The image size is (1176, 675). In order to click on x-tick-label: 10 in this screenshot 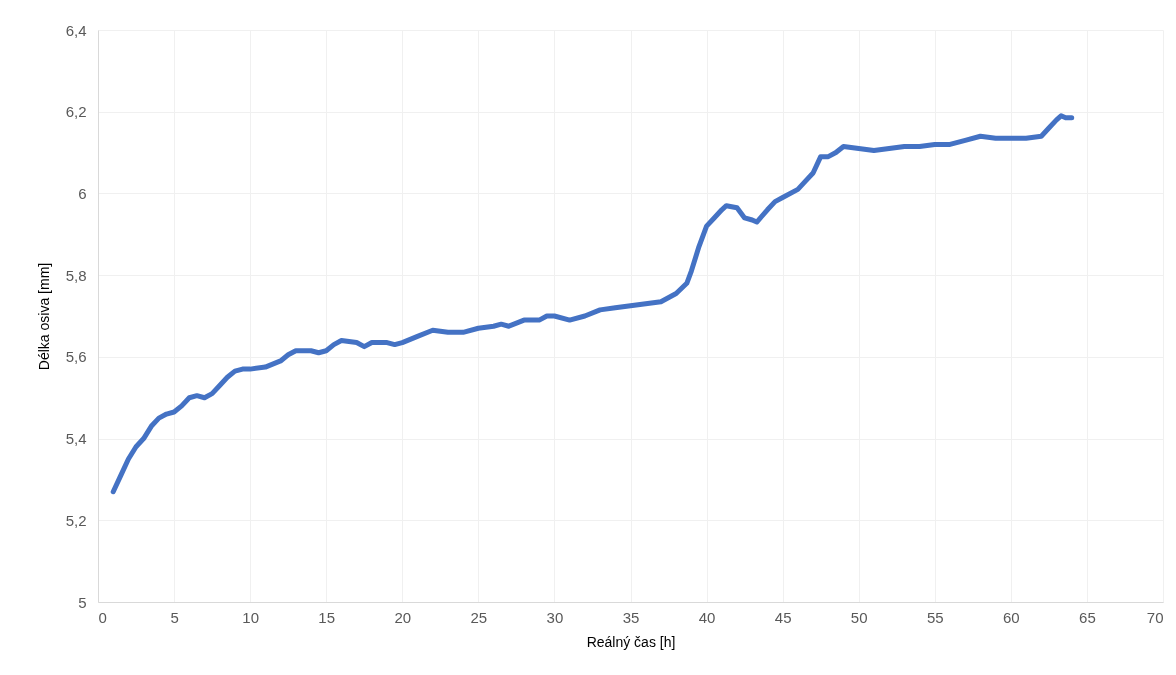, I will do `click(250, 617)`.